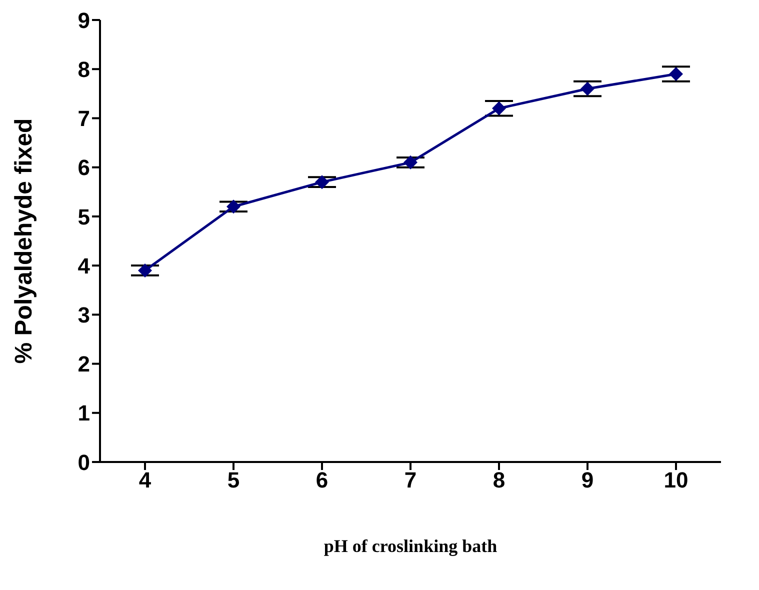 This screenshot has height=590, width=759. What do you see at coordinates (84, 69) in the screenshot?
I see `y-tick-label: 8` at bounding box center [84, 69].